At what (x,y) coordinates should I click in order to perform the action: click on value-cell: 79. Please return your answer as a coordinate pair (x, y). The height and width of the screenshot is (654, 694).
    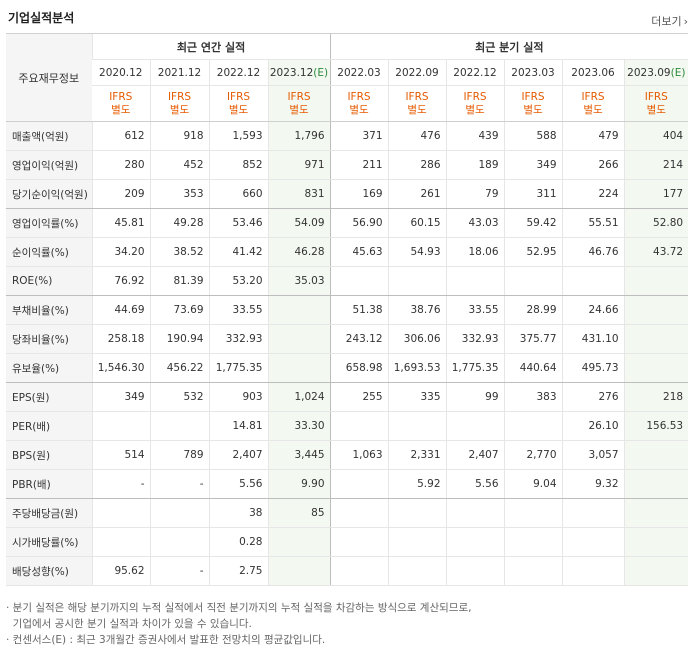
    Looking at the image, I should click on (475, 194).